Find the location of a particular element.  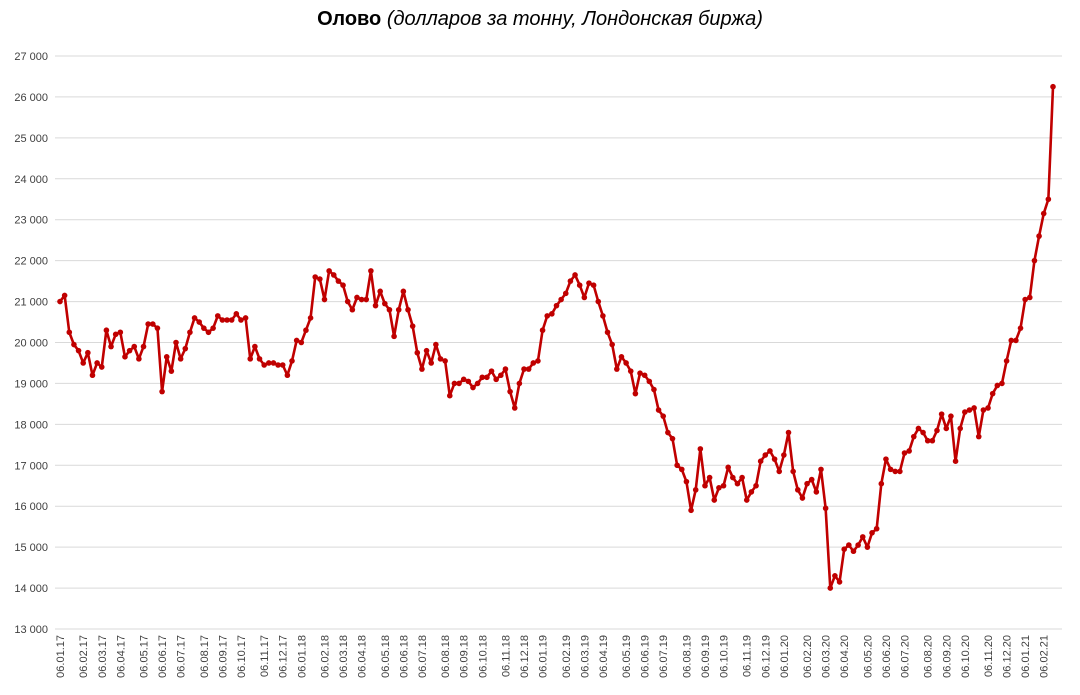

x-tick-label: 06.06.20 is located at coordinates (887, 656).